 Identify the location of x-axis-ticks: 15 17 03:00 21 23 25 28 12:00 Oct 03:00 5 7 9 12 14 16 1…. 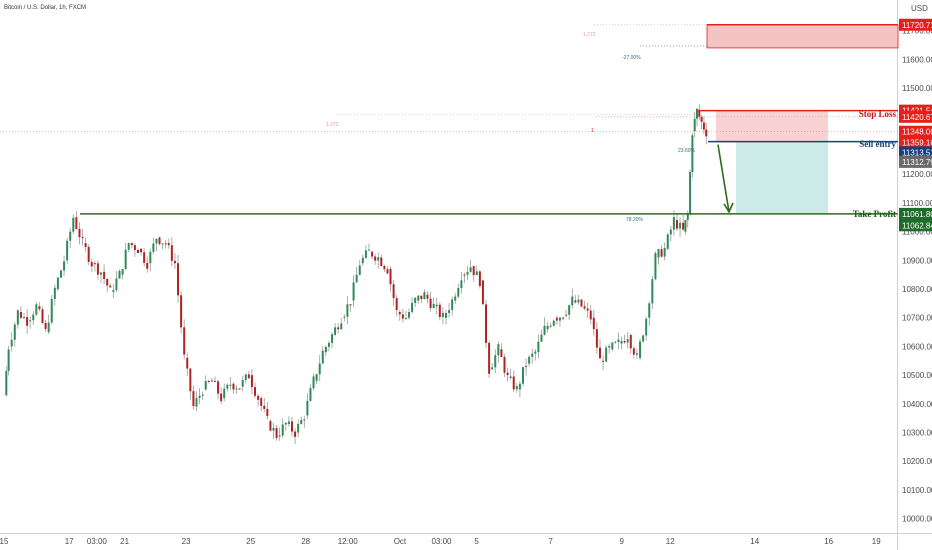
(440, 541).